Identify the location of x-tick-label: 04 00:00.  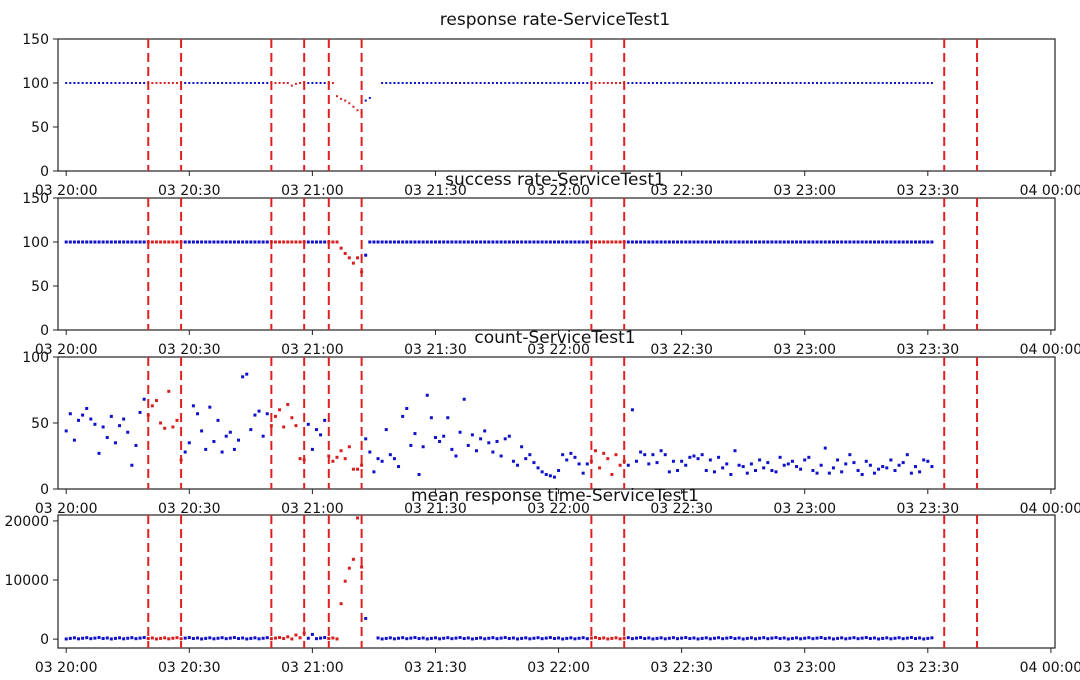
(1050, 509).